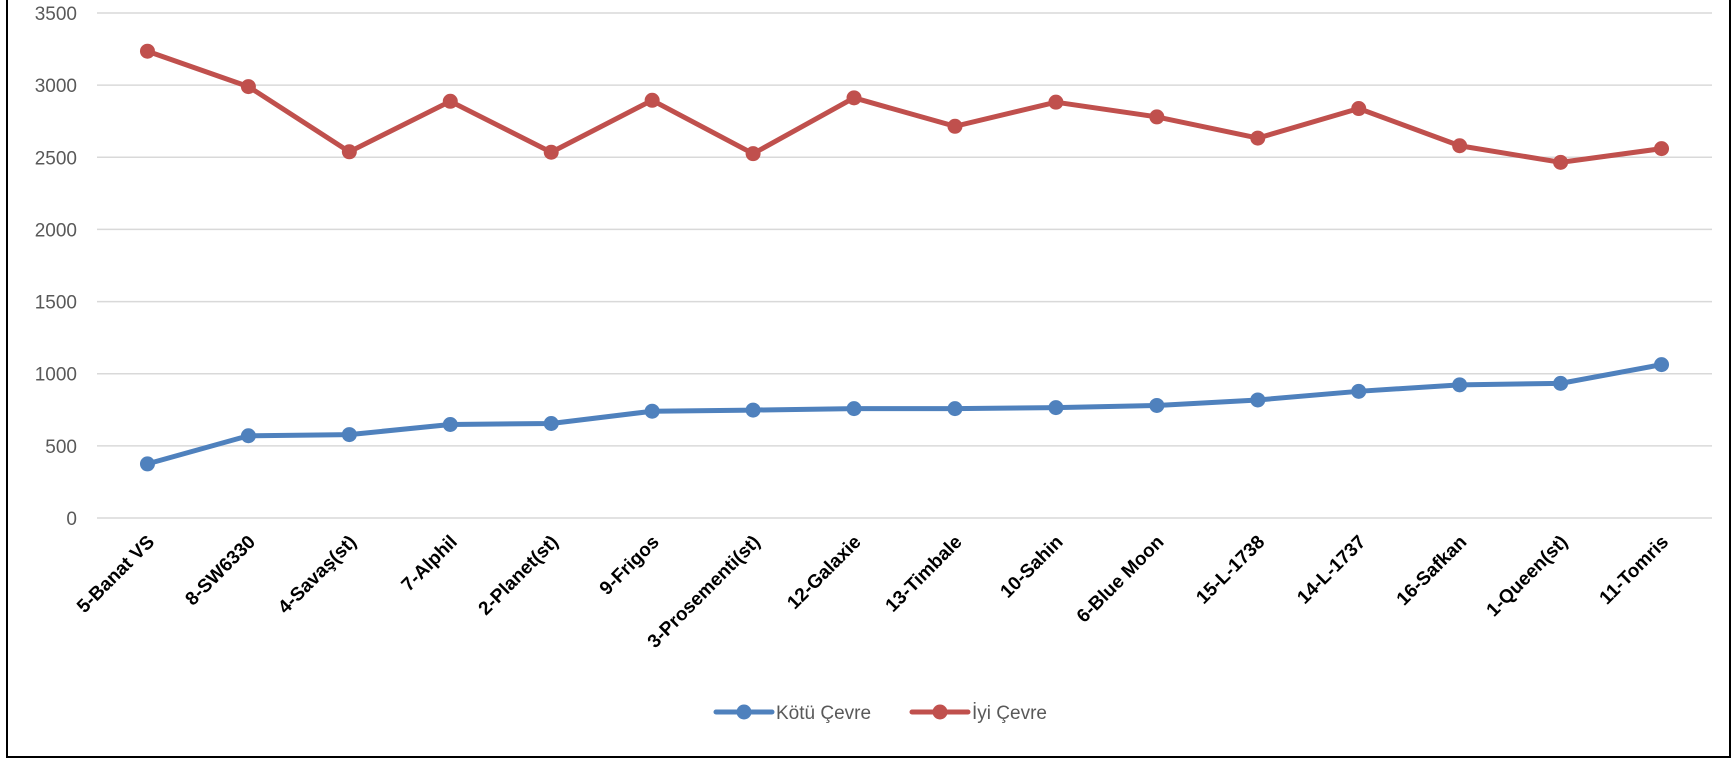 Image resolution: width=1733 pixels, height=758 pixels. Describe the element at coordinates (221, 571) in the screenshot. I see `x-category-label-1: 8-SW6330` at that location.